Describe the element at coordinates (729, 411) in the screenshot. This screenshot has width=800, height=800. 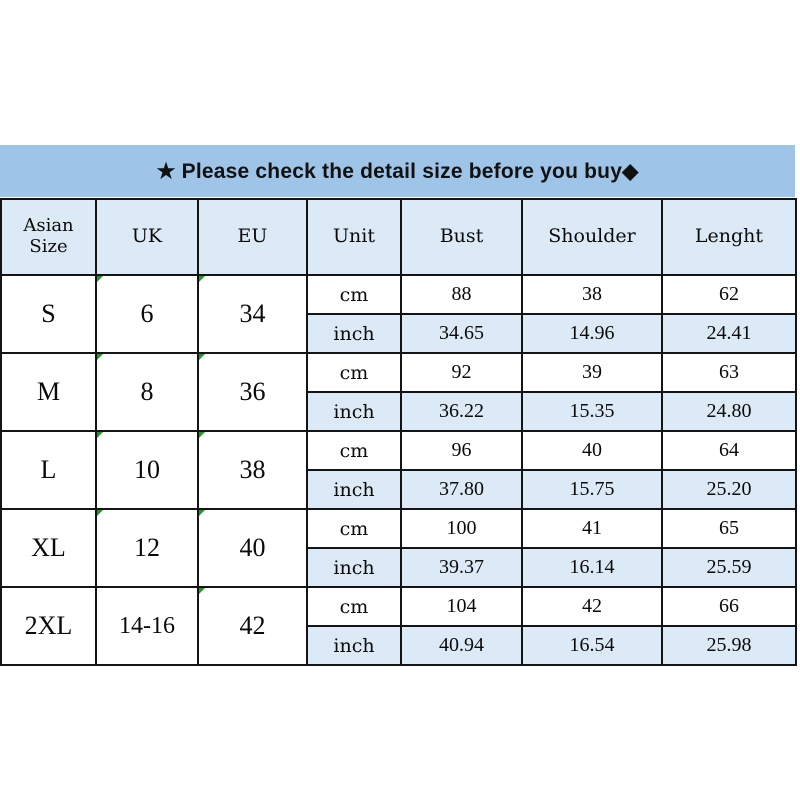
I see `cell-lenght-inch: 24.80` at that location.